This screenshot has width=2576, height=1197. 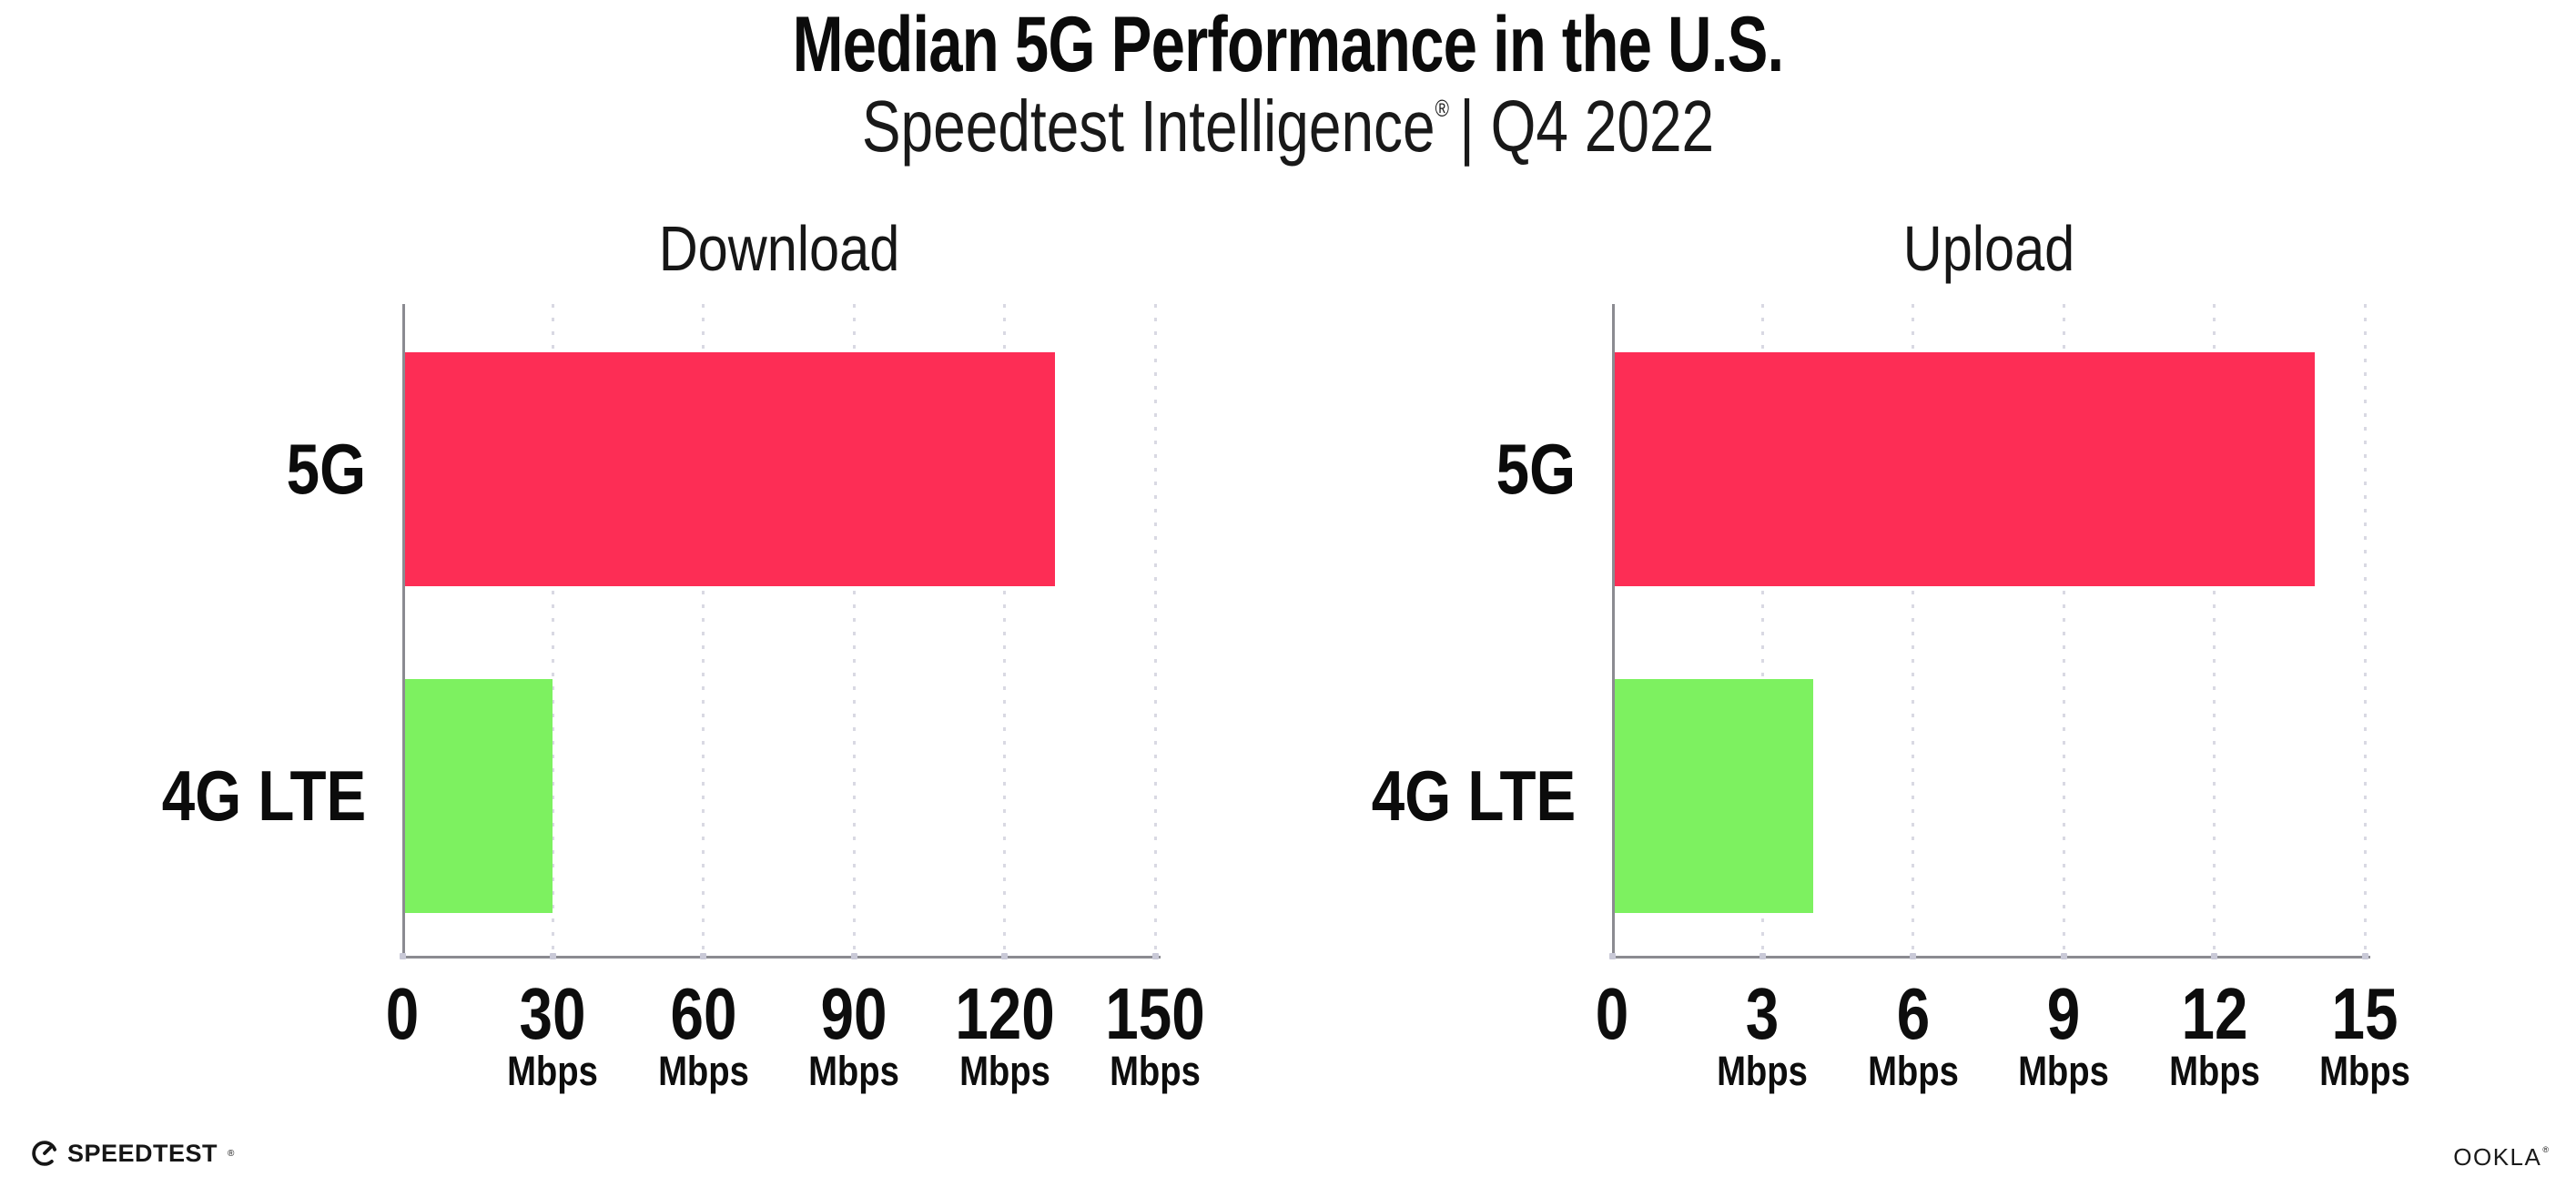 I want to click on download-x-unit-label-120: Mbps, so click(x=1004, y=1071).